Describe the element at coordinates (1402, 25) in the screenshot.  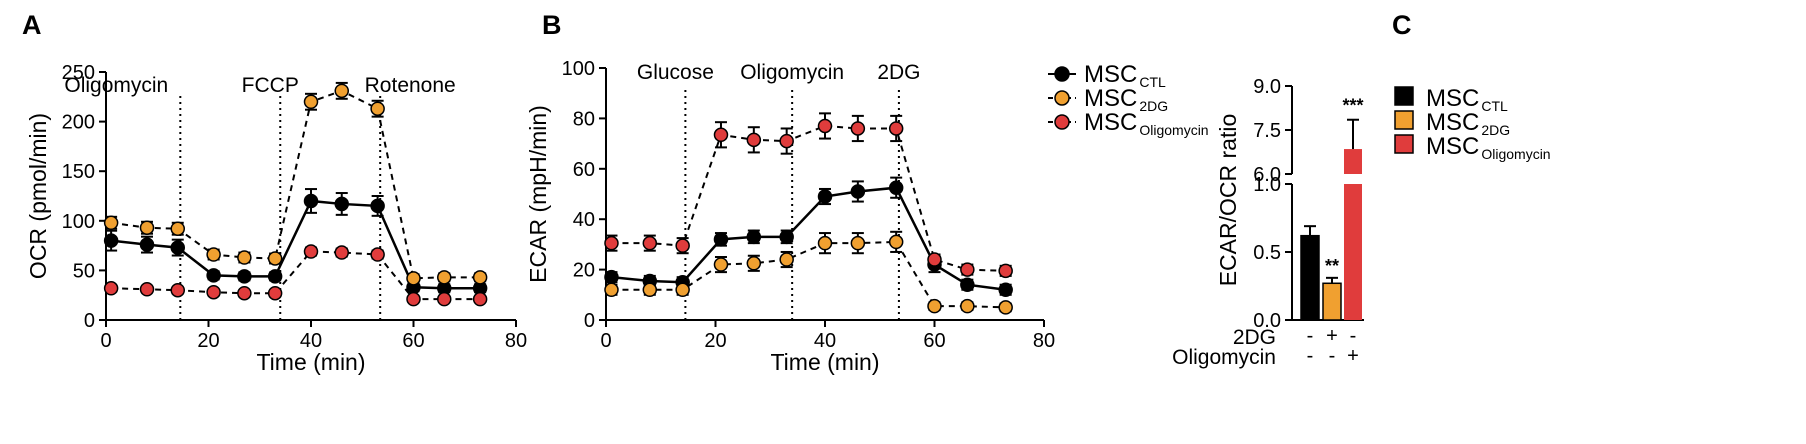
I see `panel-label-c: C` at that location.